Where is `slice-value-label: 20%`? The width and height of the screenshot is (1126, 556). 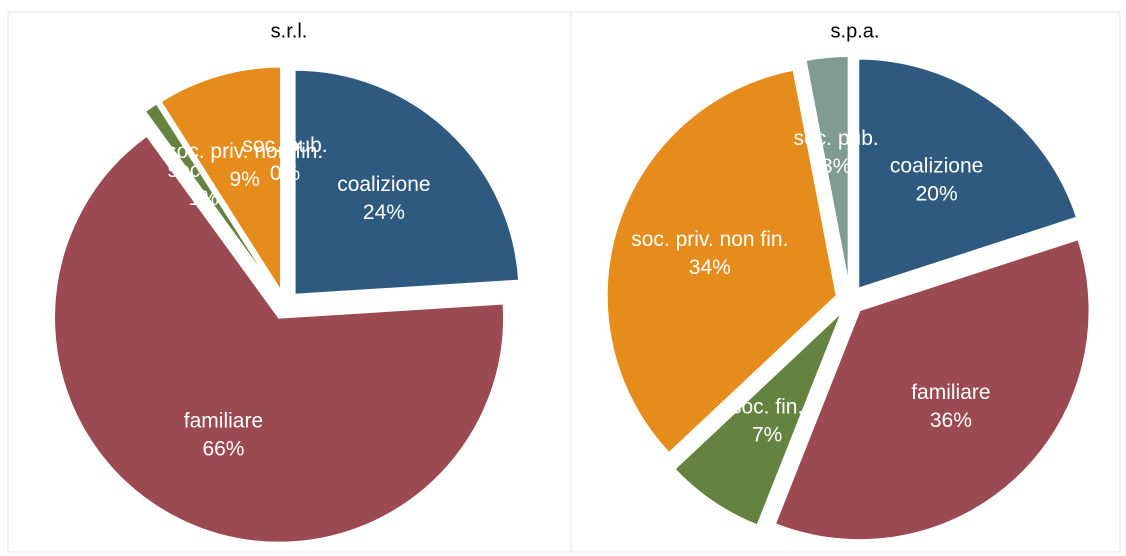
slice-value-label: 20% is located at coordinates (937, 193).